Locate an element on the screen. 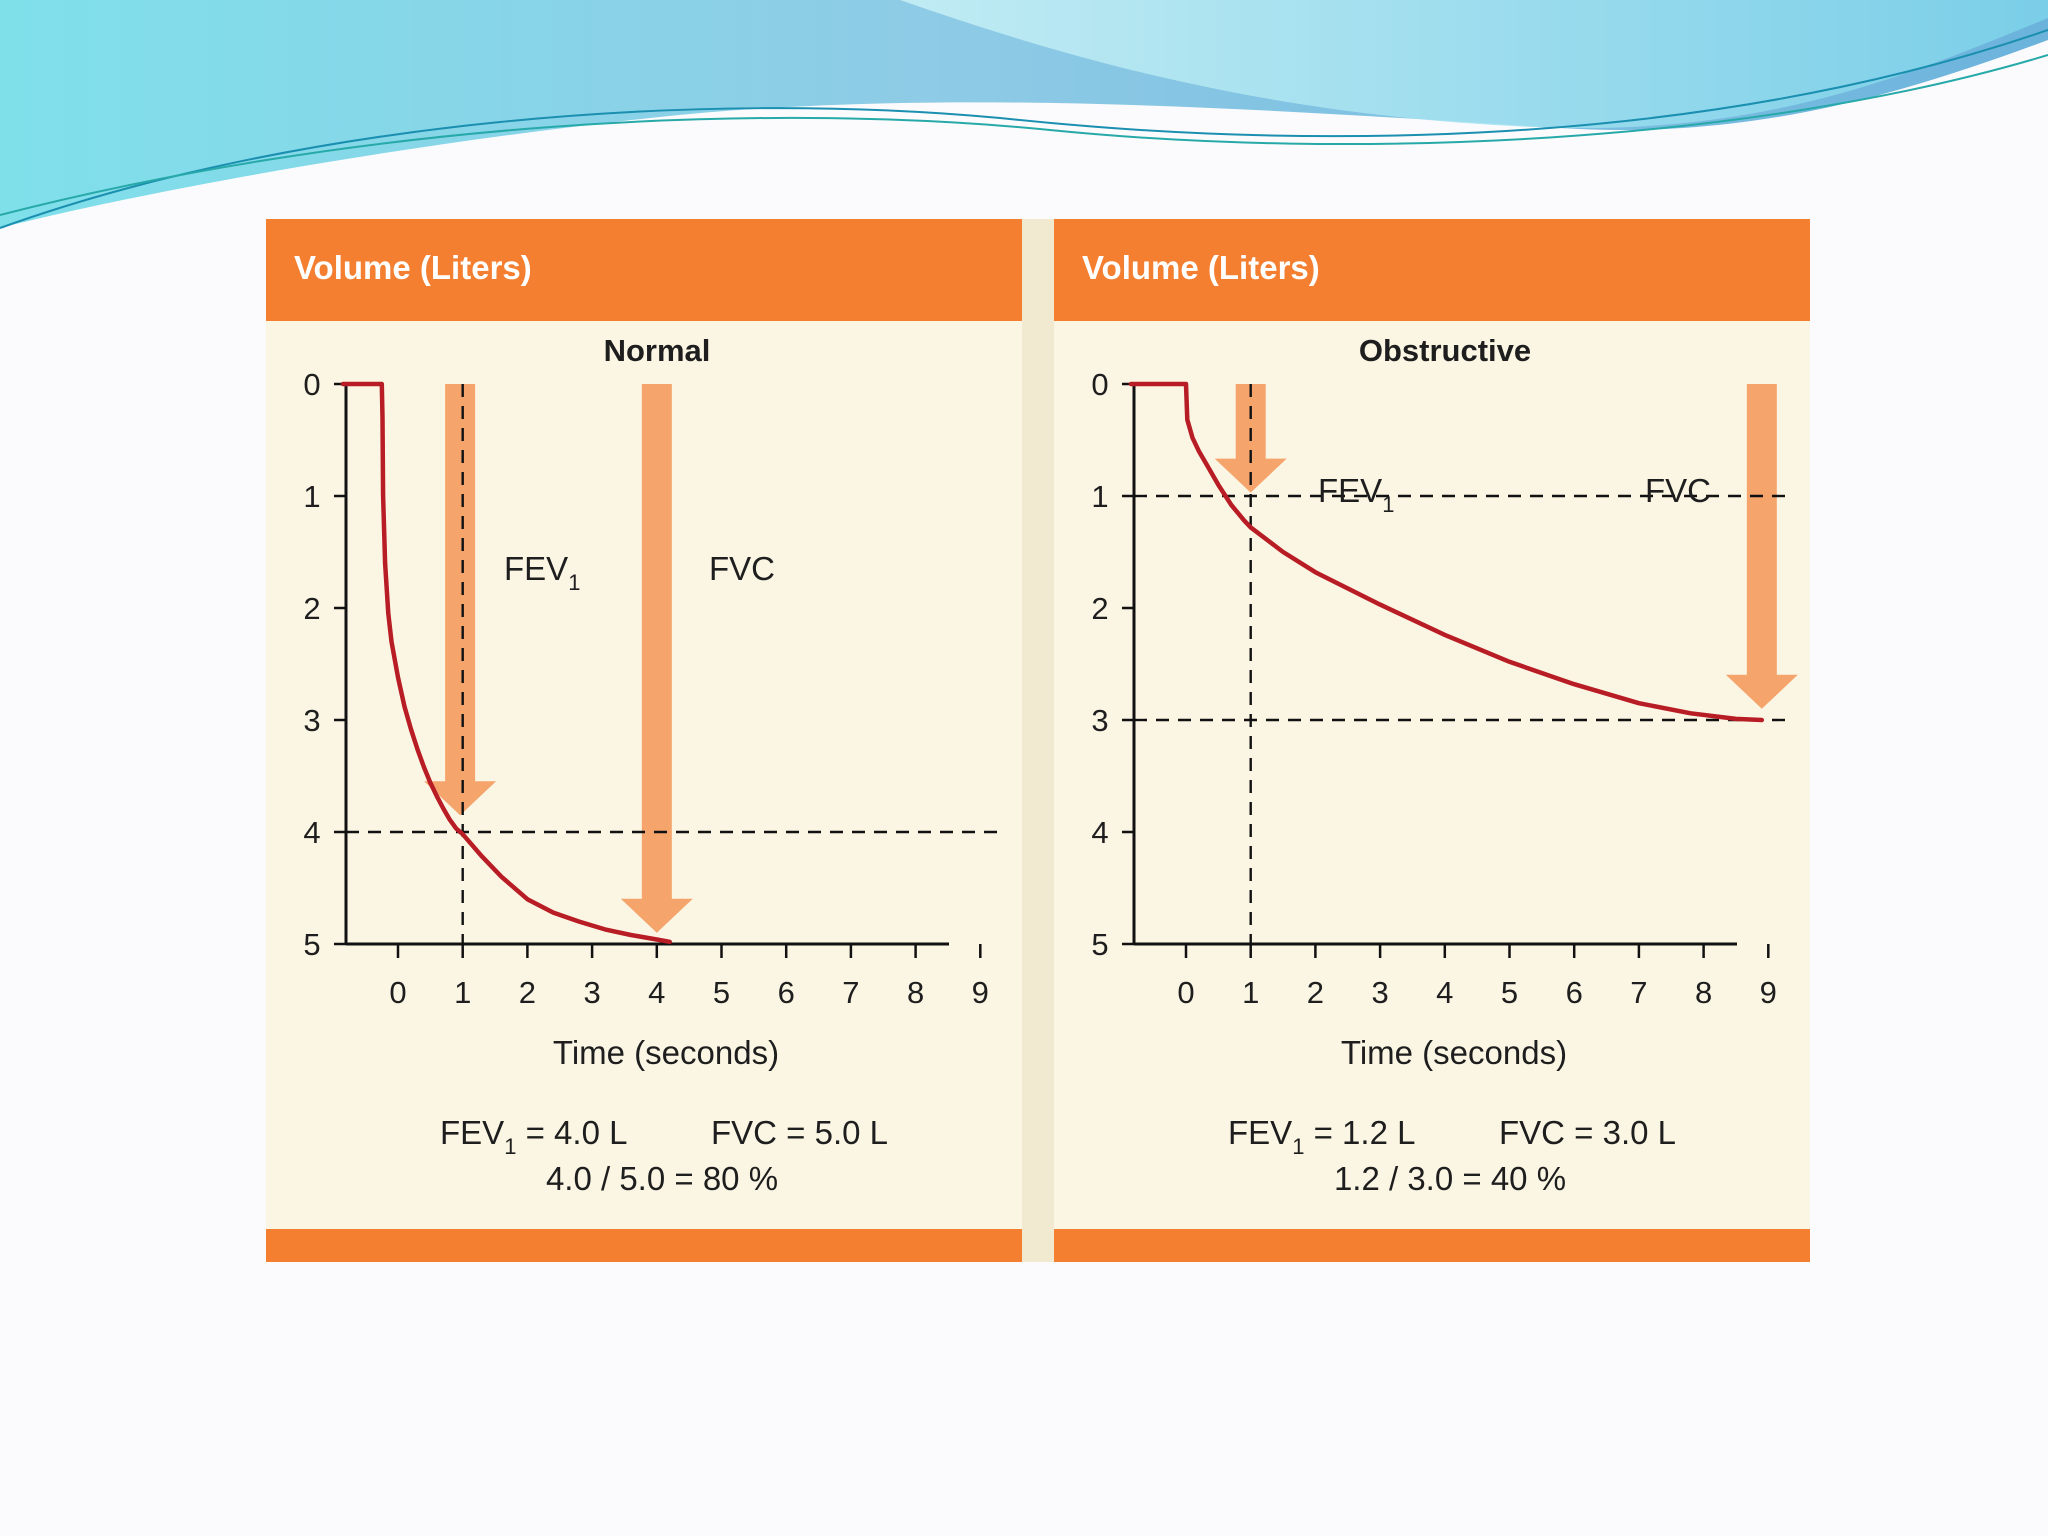 The image size is (2048, 1536). panel-divider is located at coordinates (1038, 740).